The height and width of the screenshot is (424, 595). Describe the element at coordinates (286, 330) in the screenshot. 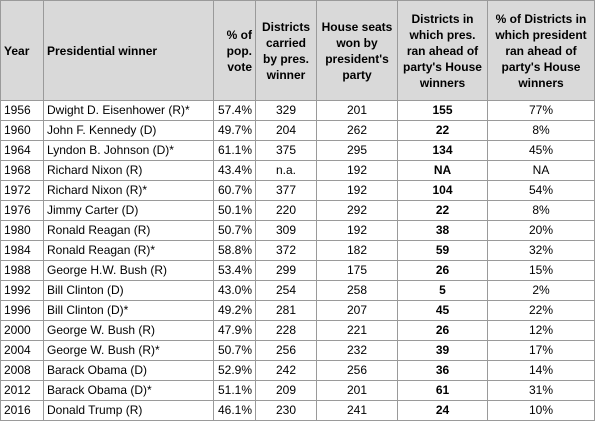

I see `table-cell: 228` at that location.